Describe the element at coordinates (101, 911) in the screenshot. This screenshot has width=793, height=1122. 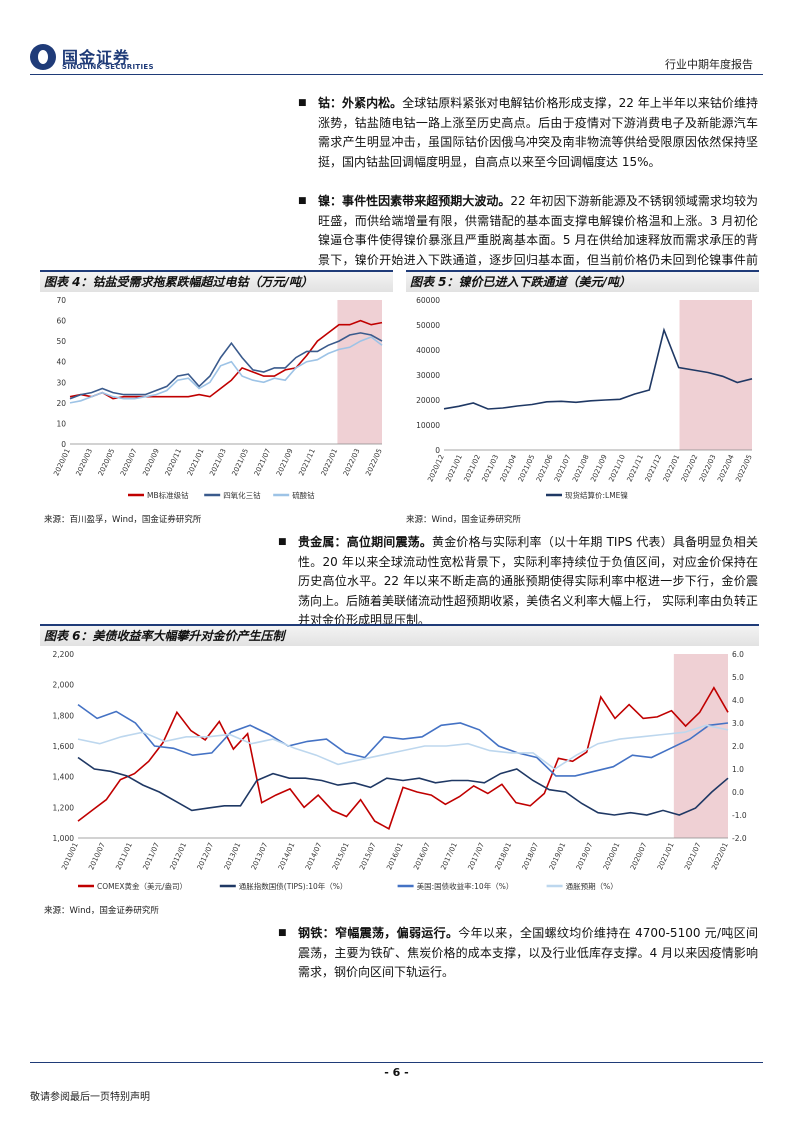
I see `figure-6-source: 来源：Wind，国金证券研究所` at that location.